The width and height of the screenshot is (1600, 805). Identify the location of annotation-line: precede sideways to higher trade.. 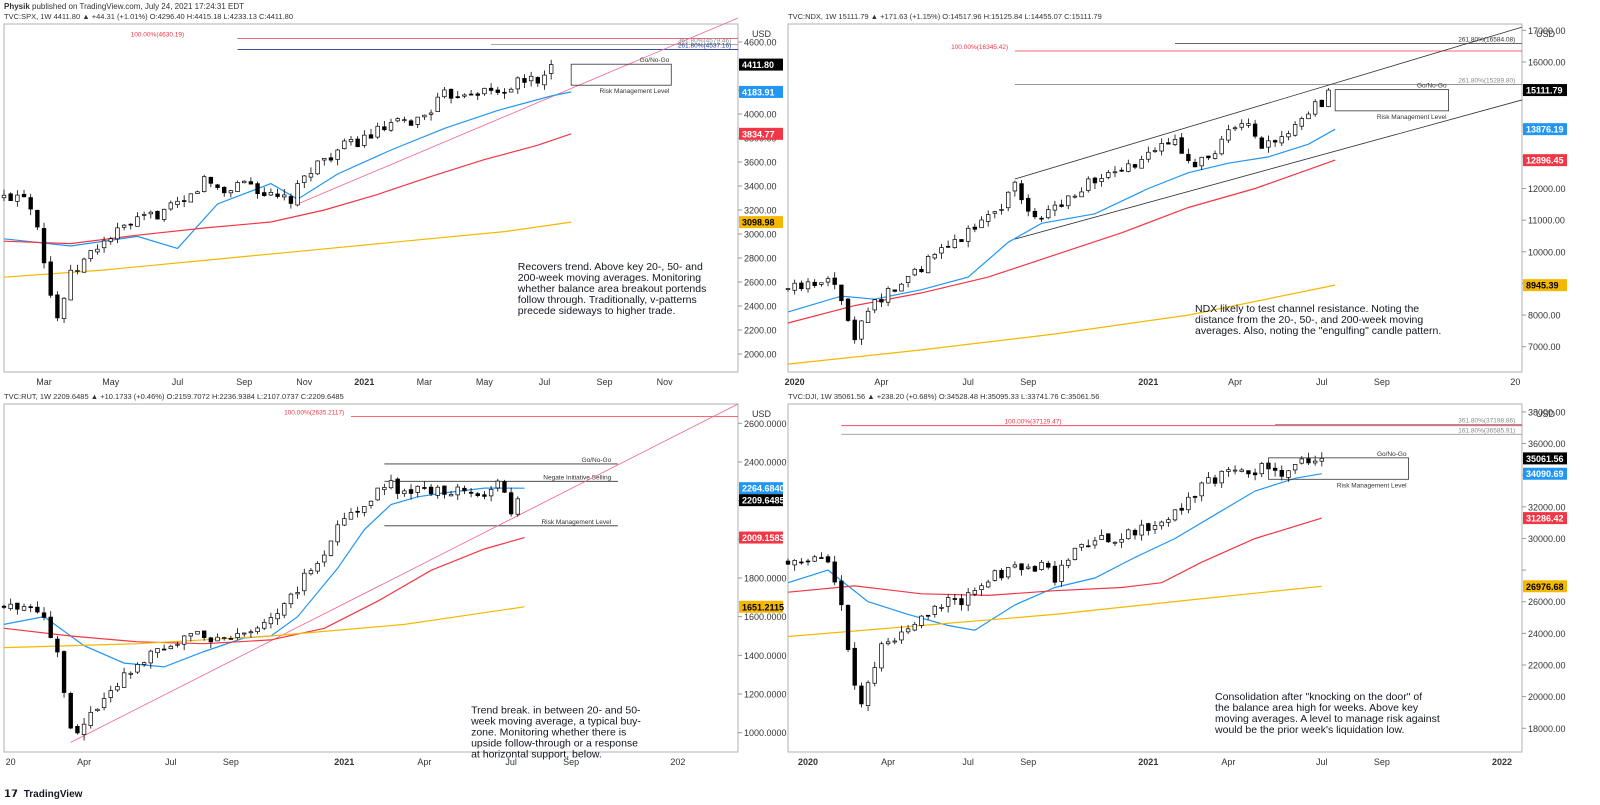
(597, 311).